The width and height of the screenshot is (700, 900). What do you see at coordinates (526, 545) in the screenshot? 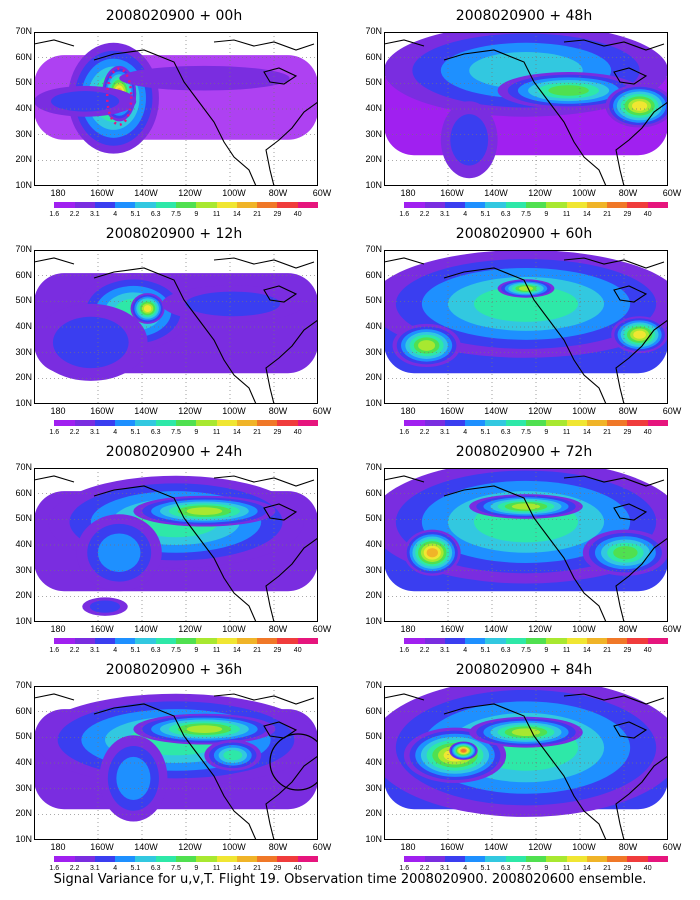
I see `map-frame` at bounding box center [526, 545].